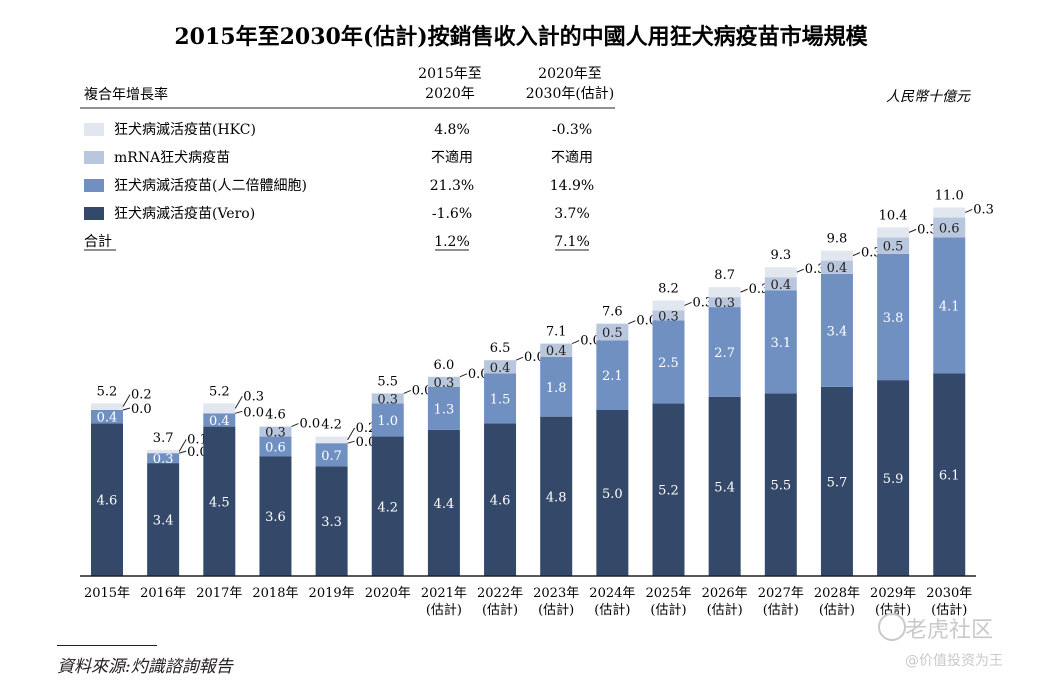 This screenshot has width=1043, height=685. Describe the element at coordinates (197, 452) in the screenshot. I see `data-label-mrna-1: 0.0` at that location.